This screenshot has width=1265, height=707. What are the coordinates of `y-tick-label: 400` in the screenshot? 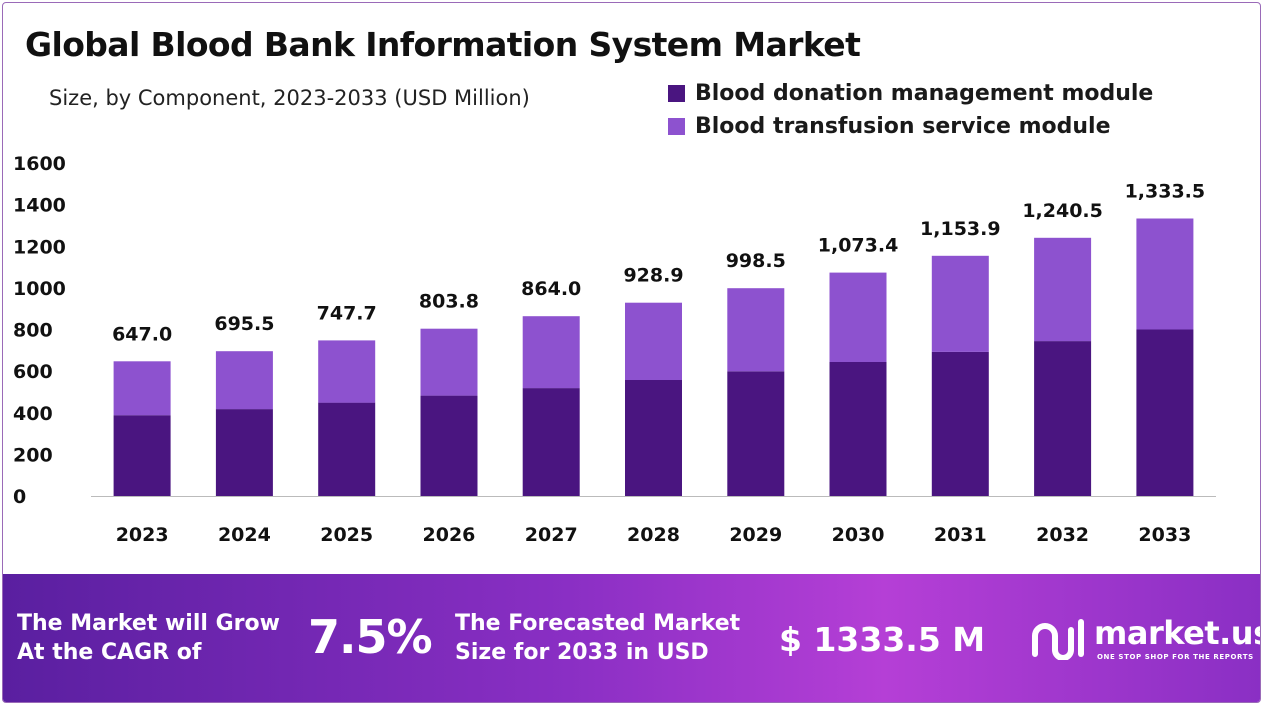 It's located at (33, 414).